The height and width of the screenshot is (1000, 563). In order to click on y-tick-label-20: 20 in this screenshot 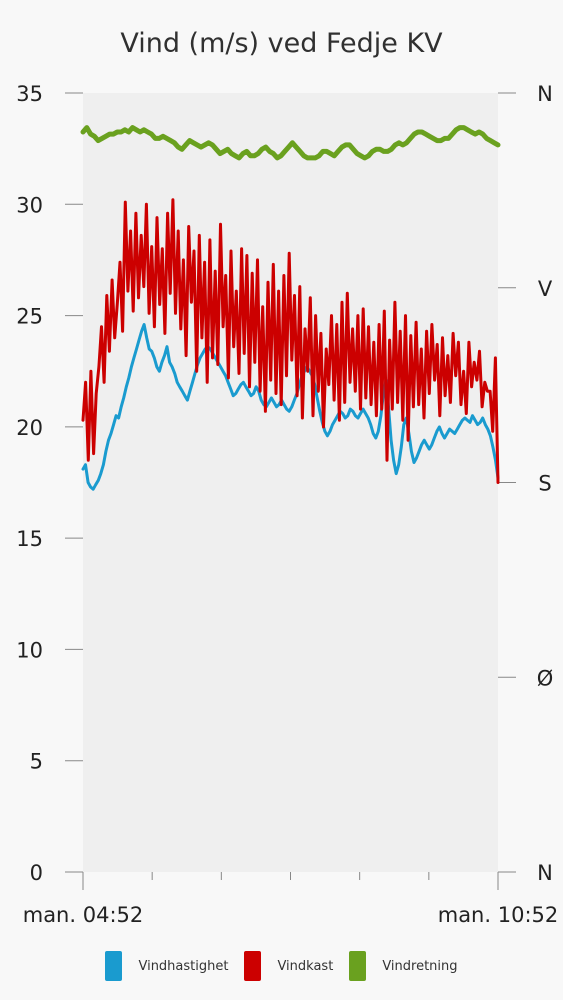, I will do `click(29, 428)`.